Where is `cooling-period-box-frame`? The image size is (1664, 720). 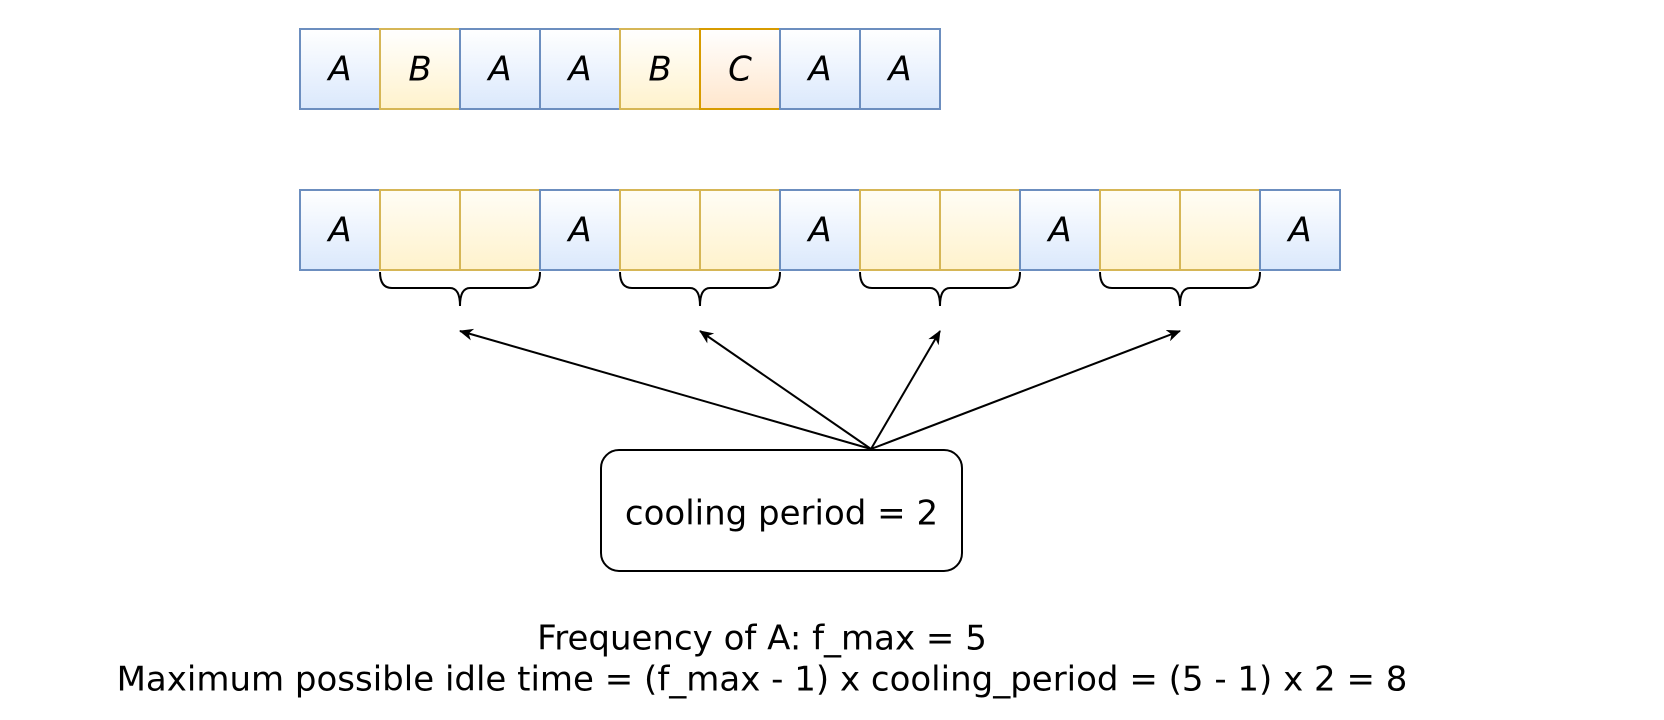 cooling-period-box-frame is located at coordinates (781, 510).